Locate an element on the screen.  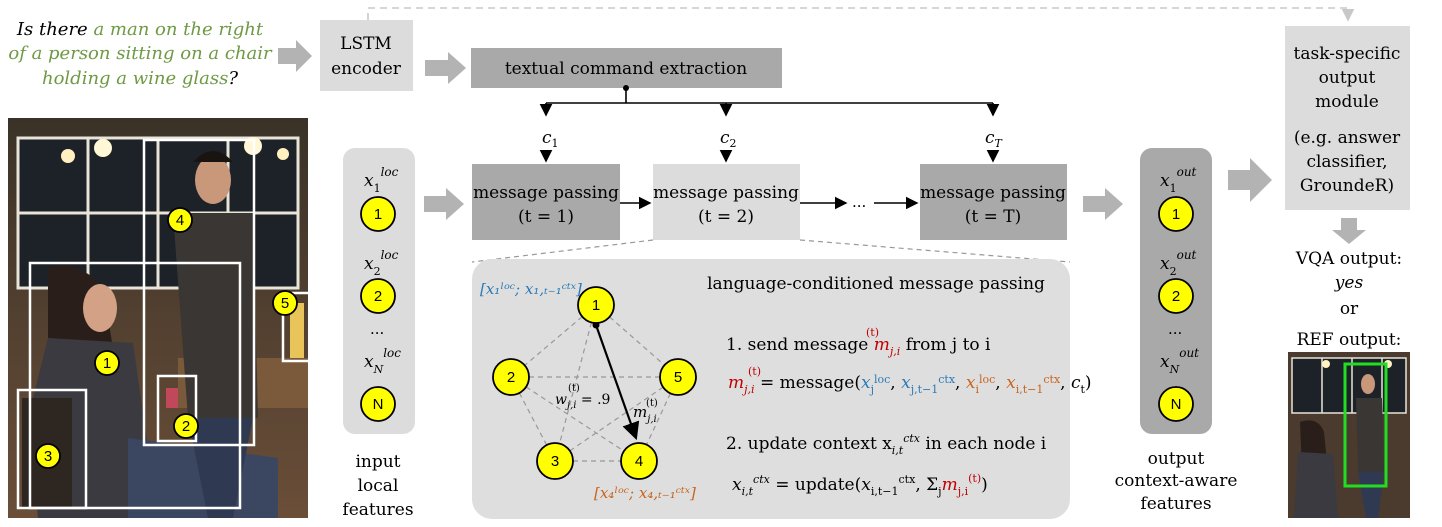
command-cT: cT is located at coordinates (994, 139).